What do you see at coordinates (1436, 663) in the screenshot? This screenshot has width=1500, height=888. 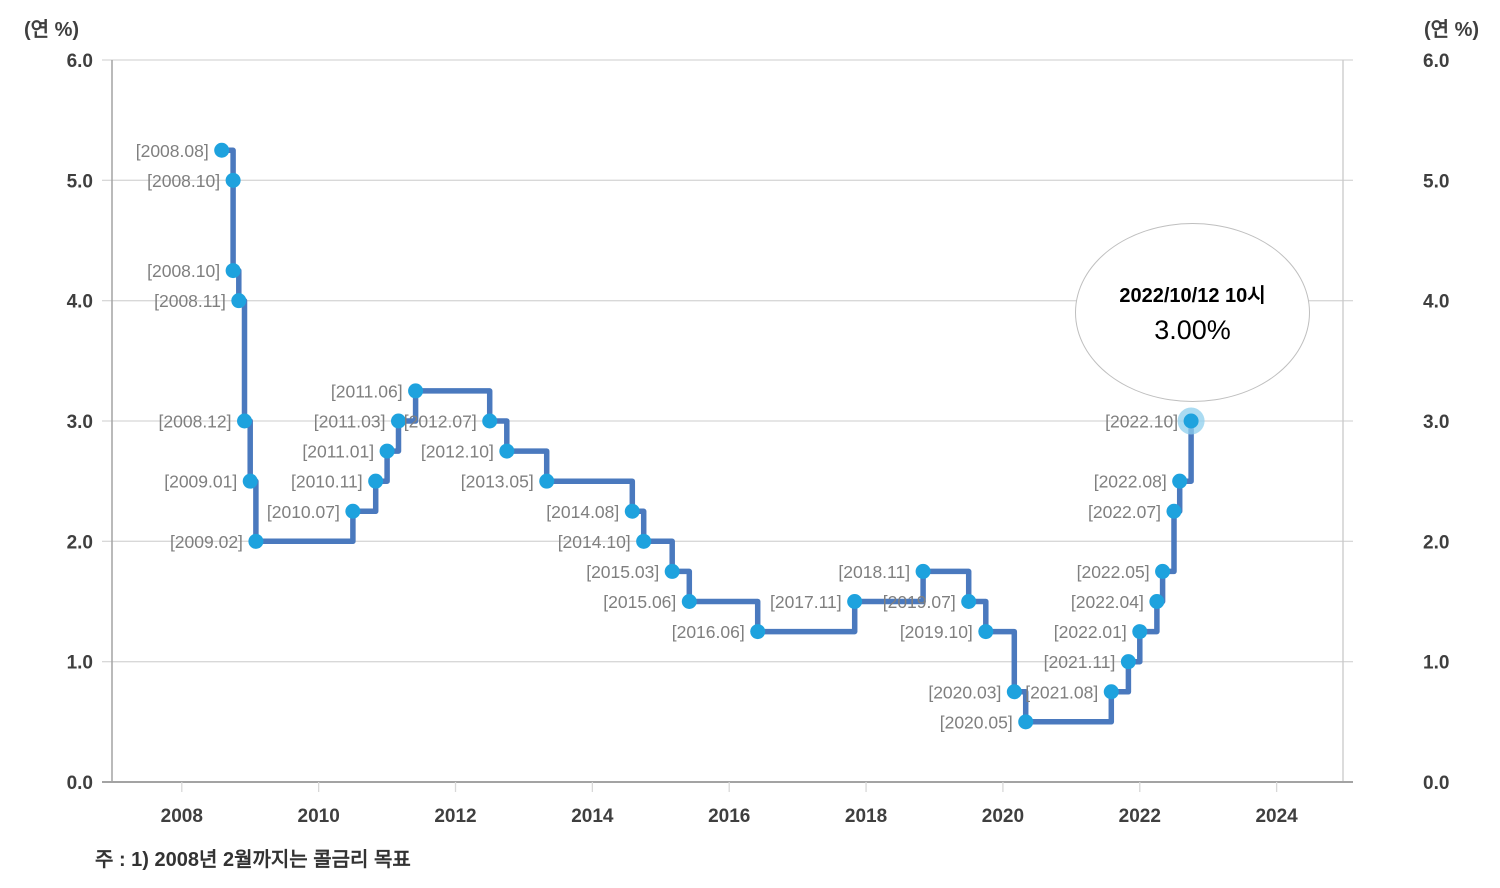 I see `y-tick-label-right: 1.0` at bounding box center [1436, 663].